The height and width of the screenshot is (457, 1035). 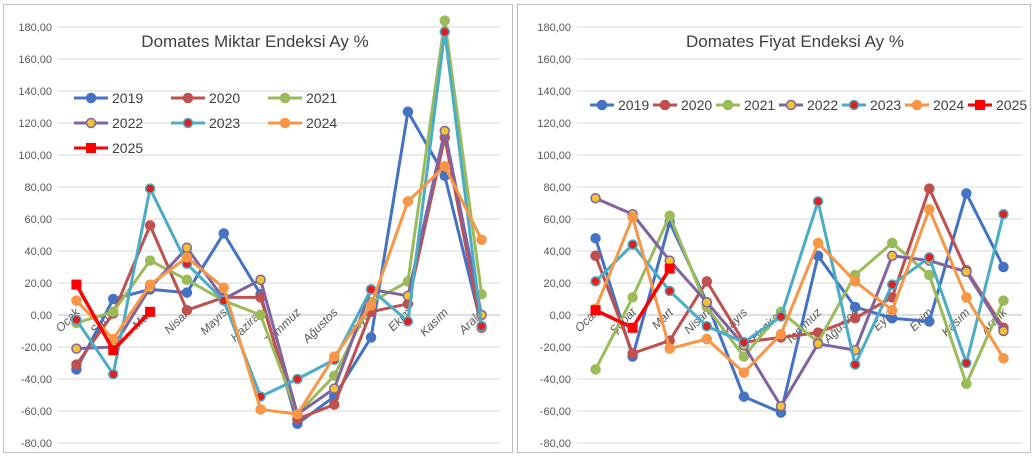 What do you see at coordinates (799, 271) in the screenshot?
I see `series-line-2020` at bounding box center [799, 271].